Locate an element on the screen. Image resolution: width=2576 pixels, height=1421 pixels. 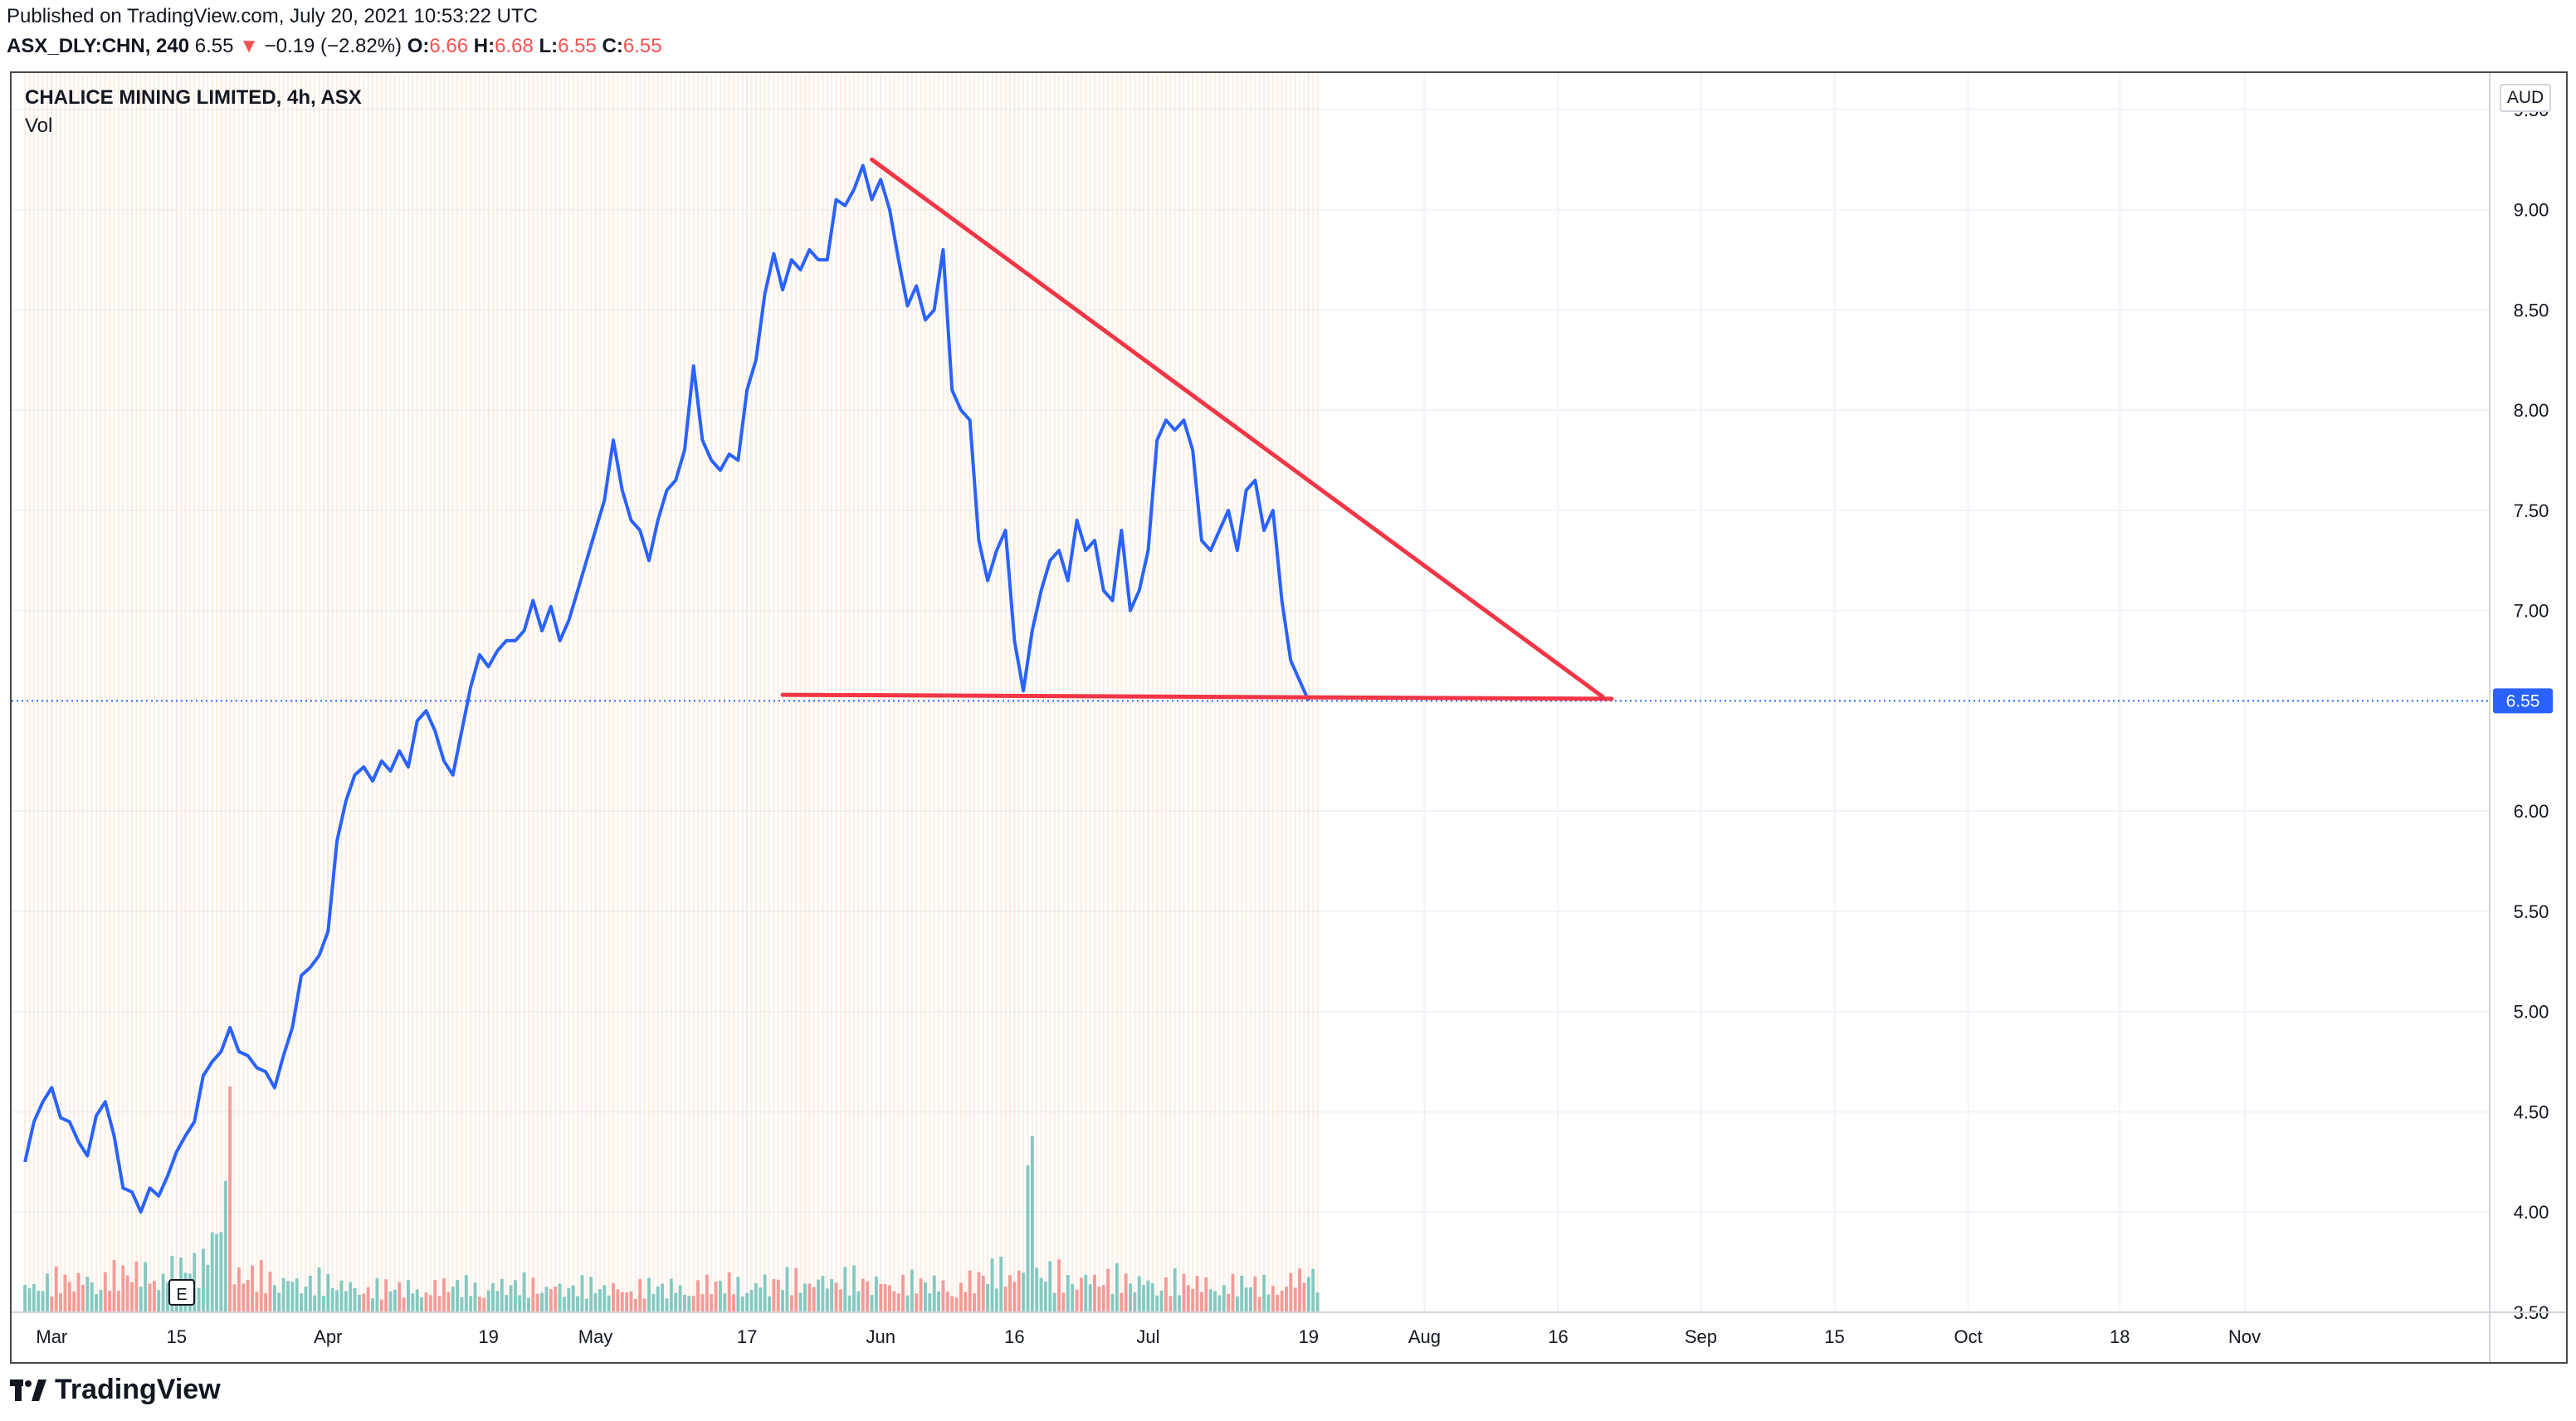
y-tick-label: 5.50 is located at coordinates (2531, 912).